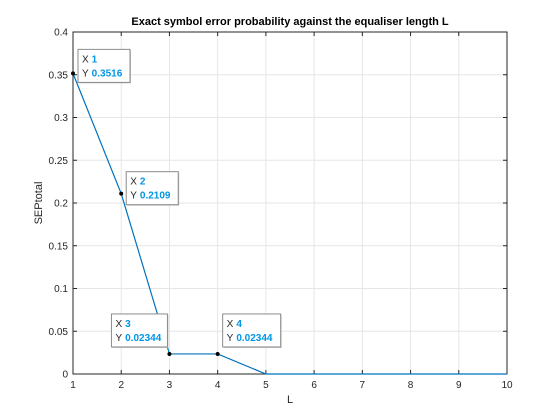  What do you see at coordinates (73, 385) in the screenshot?
I see `x-tick-label: 1` at bounding box center [73, 385].